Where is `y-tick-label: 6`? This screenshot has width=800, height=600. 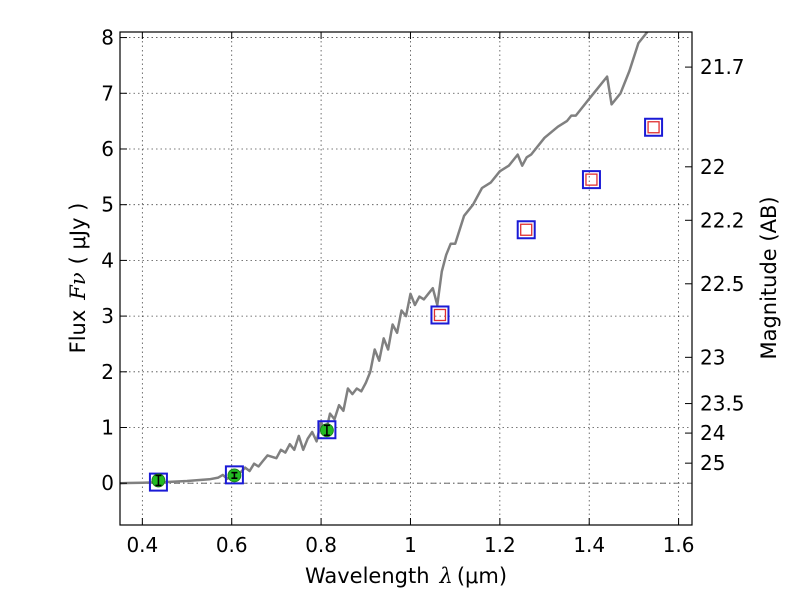
y-tick-label: 6 is located at coordinates (107, 149).